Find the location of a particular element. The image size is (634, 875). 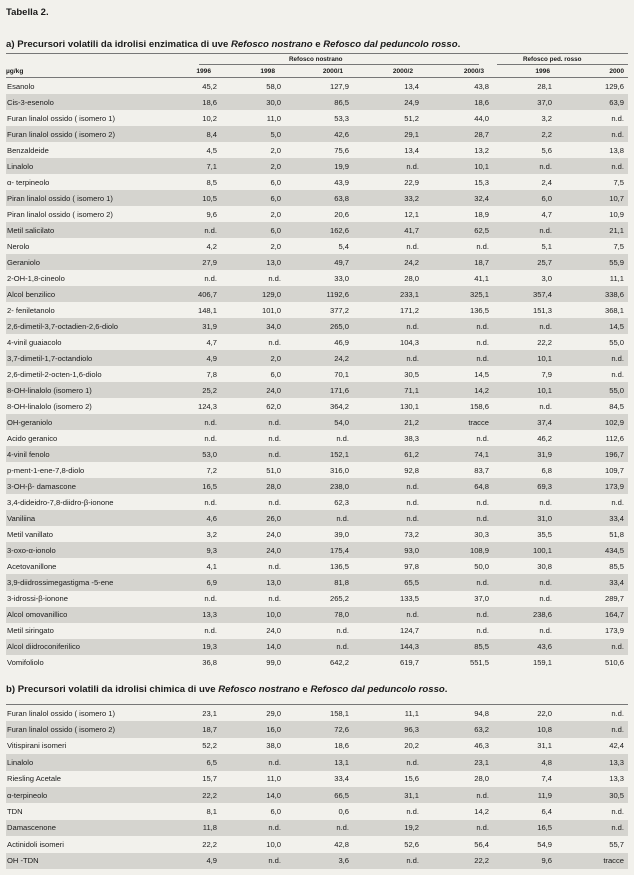

a-value-cell: 44,0 is located at coordinates (481, 118).